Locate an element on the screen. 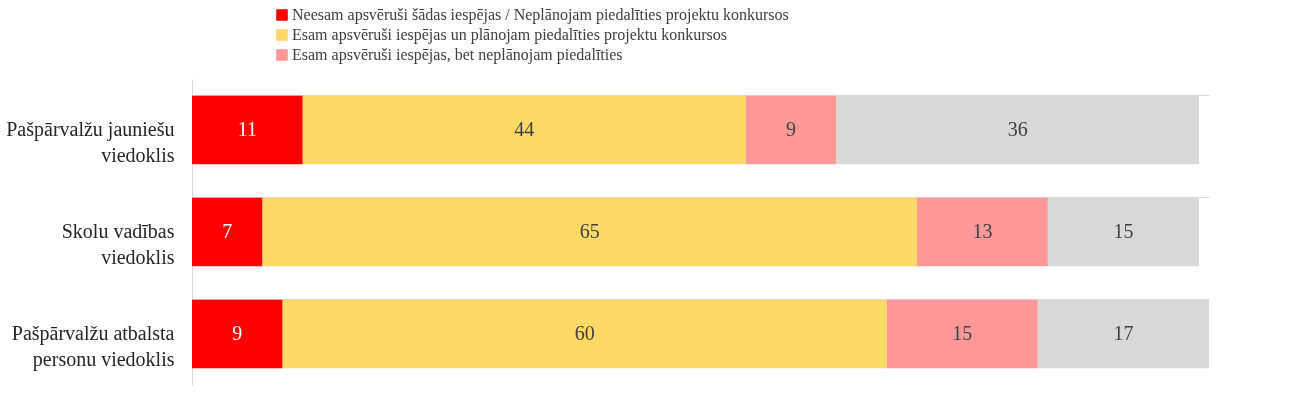 This screenshot has width=1298, height=407. y-tick-label: Pašpārvalžu atbalsta personu viedoklis is located at coordinates (93, 346).